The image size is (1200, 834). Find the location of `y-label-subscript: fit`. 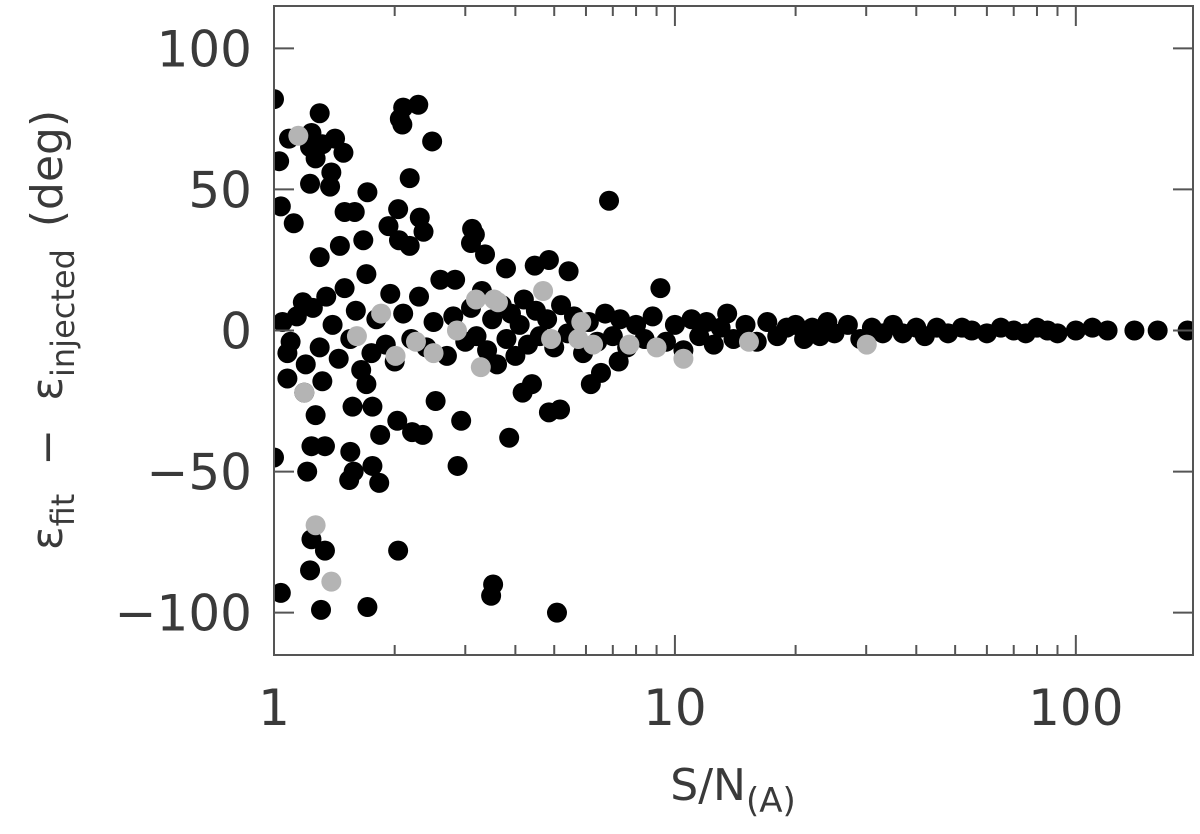

y-label-subscript: fit is located at coordinates (63, 510).